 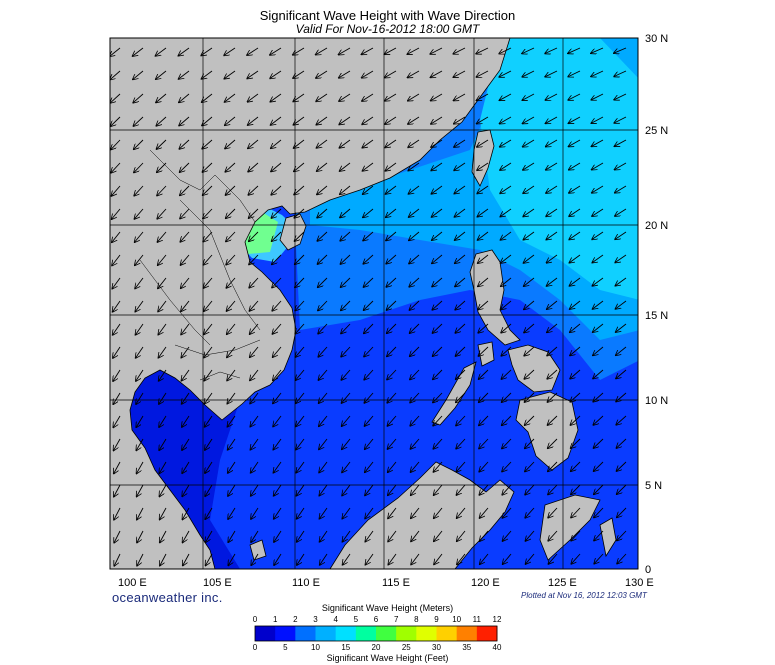 What do you see at coordinates (639, 583) in the screenshot?
I see `lon-label-130e: 130 E` at bounding box center [639, 583].